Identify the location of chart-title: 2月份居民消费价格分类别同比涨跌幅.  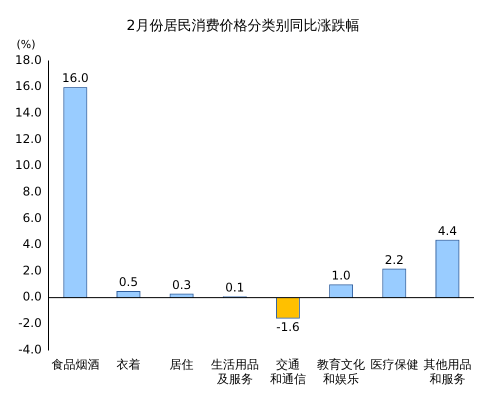
(243, 26).